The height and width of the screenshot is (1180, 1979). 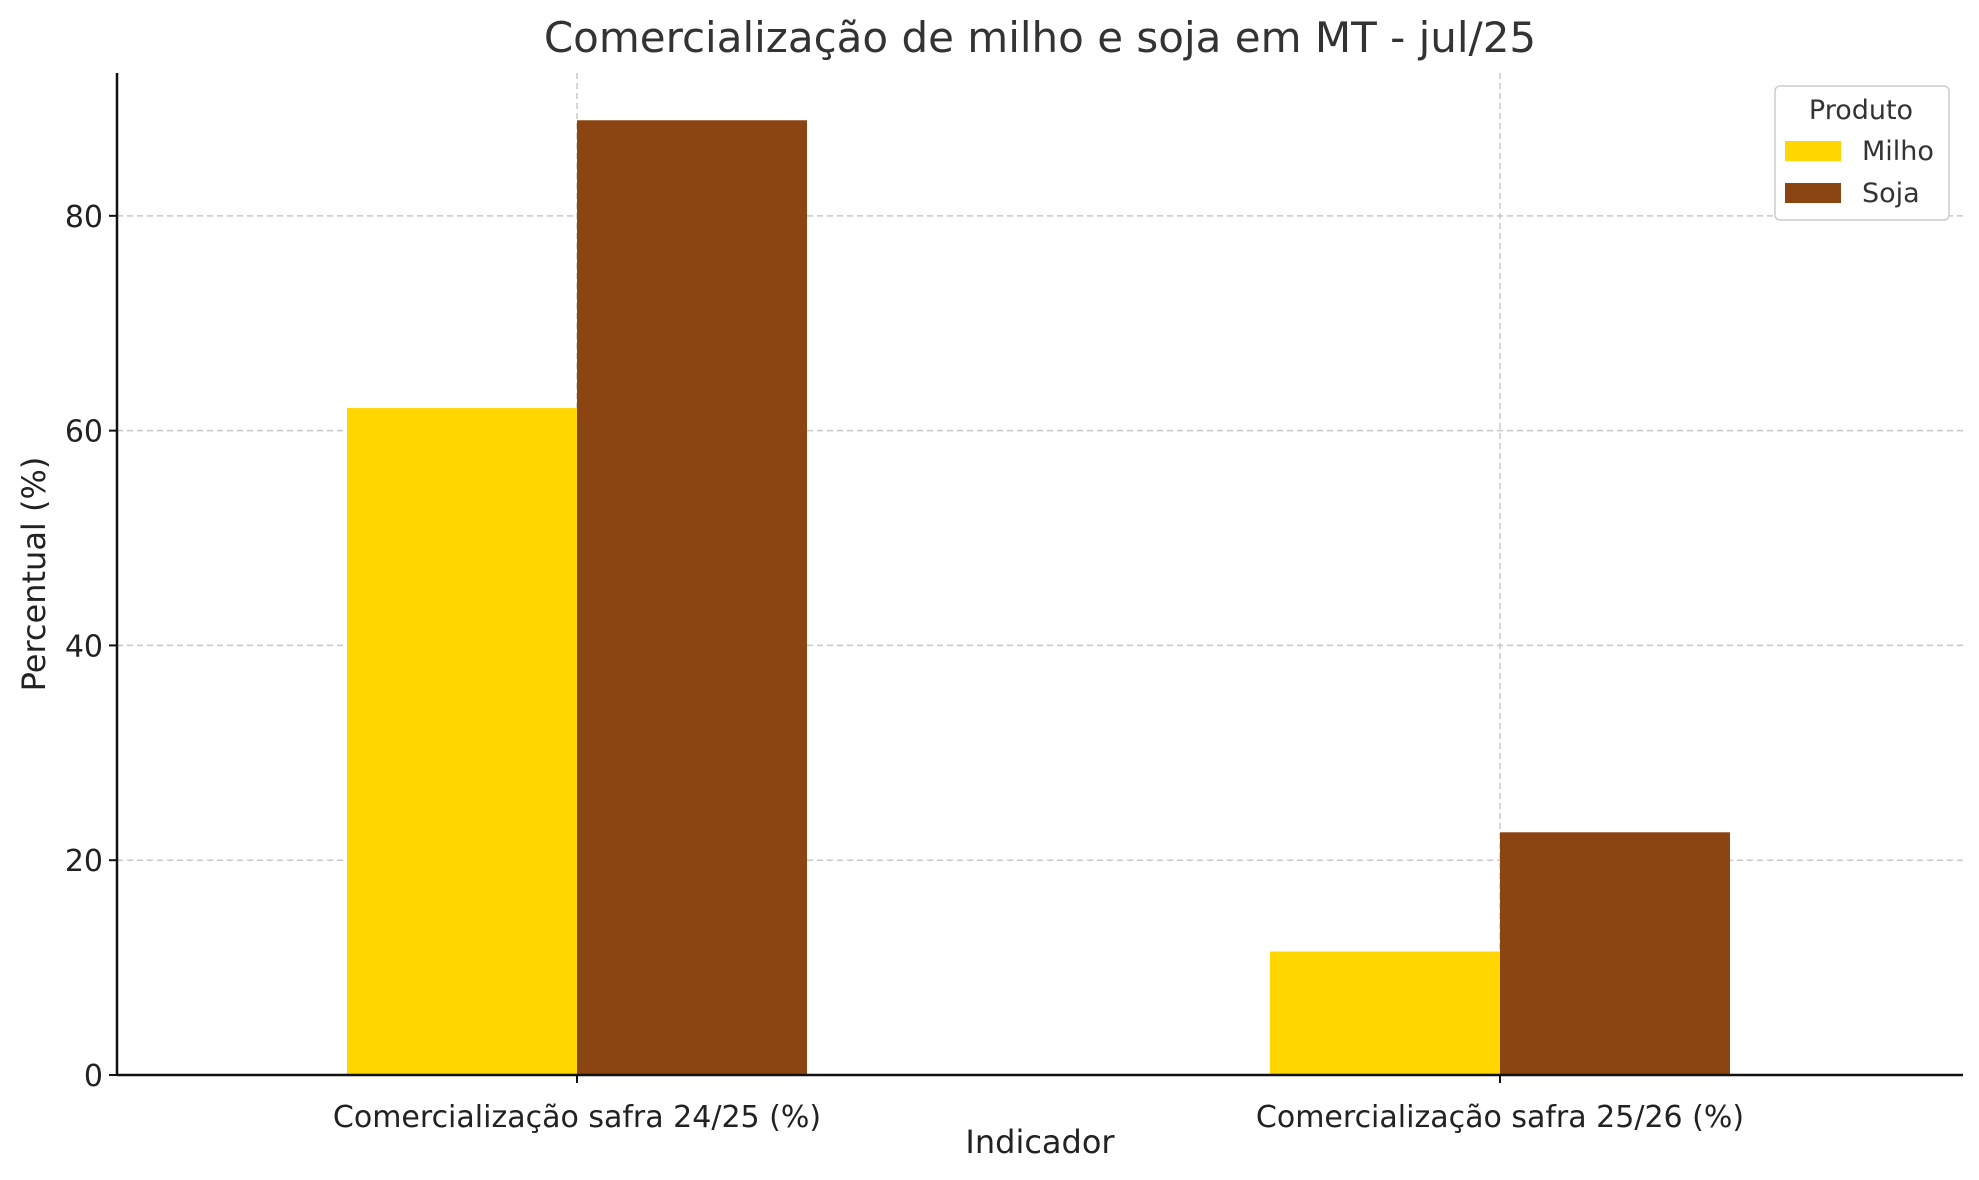 I want to click on y-tick-label: 0, so click(x=93, y=1076).